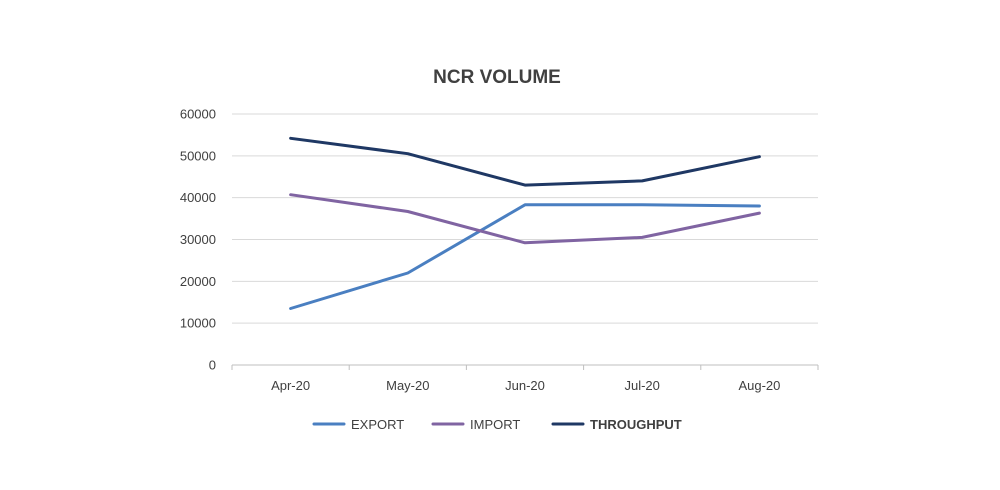 This screenshot has height=490, width=1000. I want to click on y-tick-label: 30000, so click(198, 239).